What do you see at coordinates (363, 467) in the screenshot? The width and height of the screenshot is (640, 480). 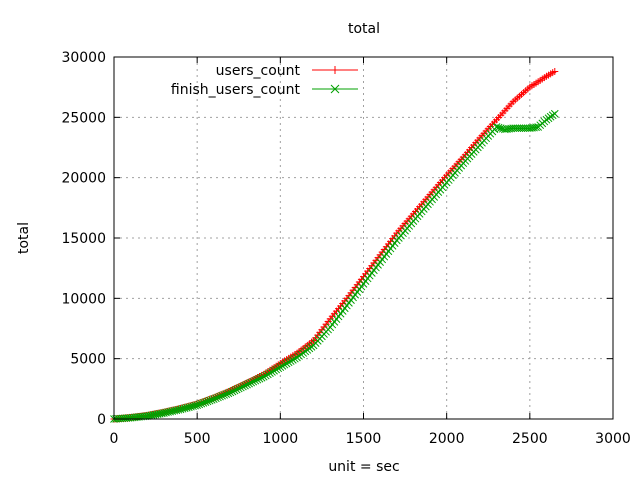 I see `x-axis-label: unit = sec` at bounding box center [363, 467].